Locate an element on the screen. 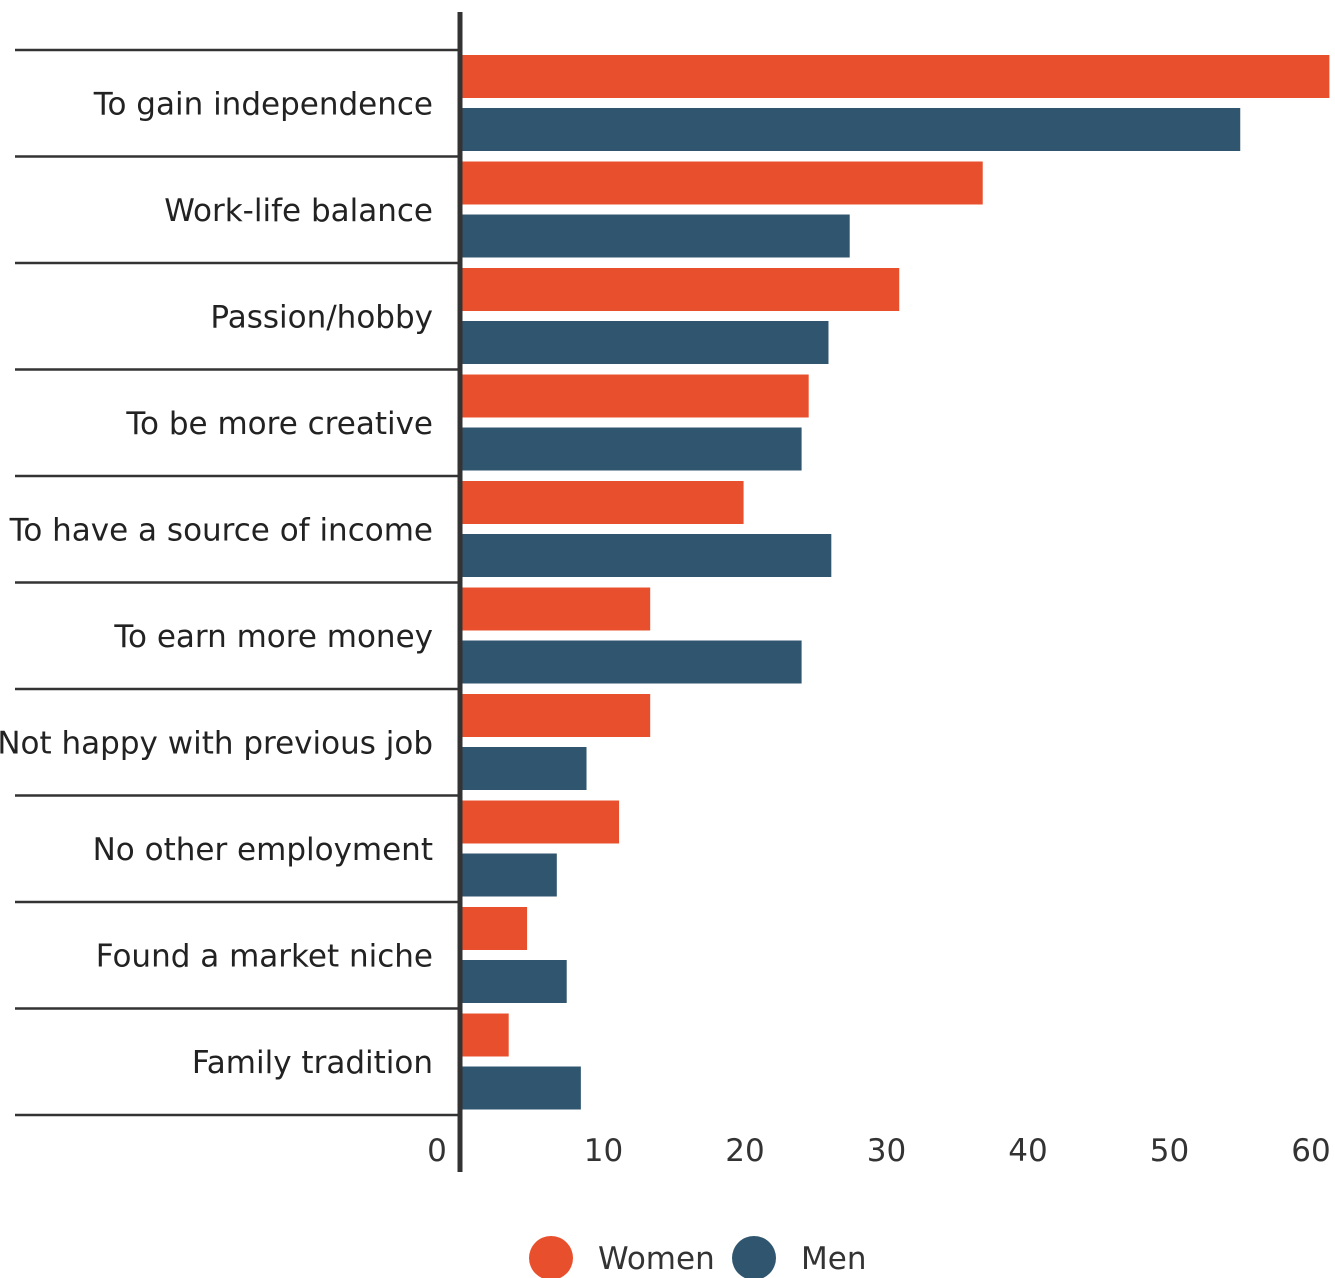 The height and width of the screenshot is (1278, 1335). x-tick-label: 20 is located at coordinates (744, 1151).